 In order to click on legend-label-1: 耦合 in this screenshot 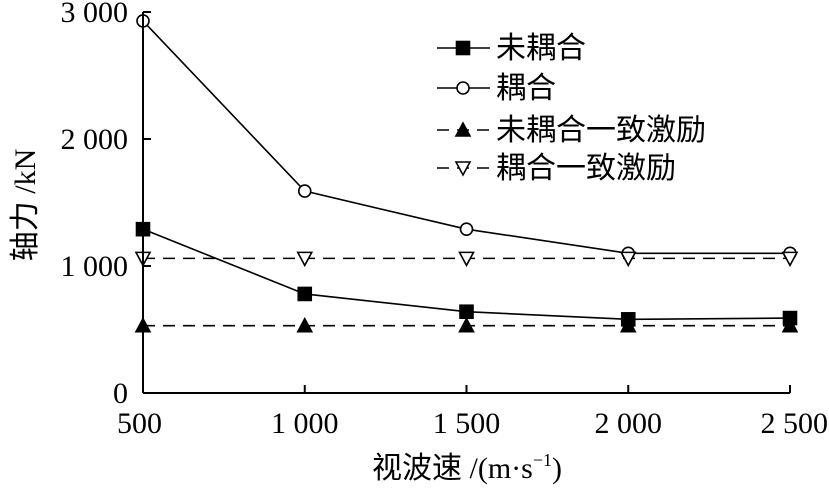, I will do `click(526, 88)`.